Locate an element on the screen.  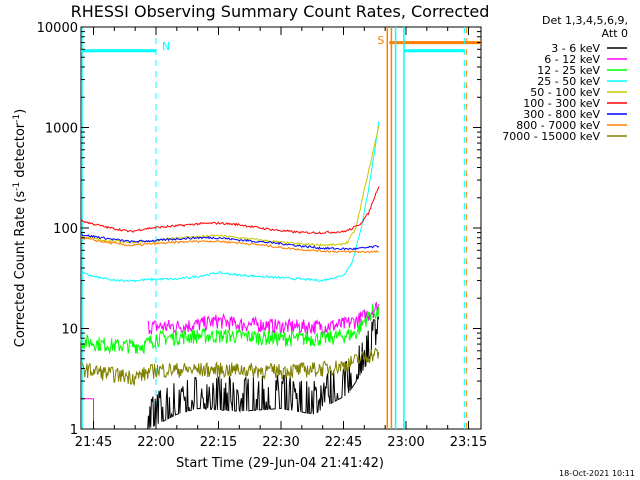
y-tick-label: 1000 is located at coordinates (61, 129).